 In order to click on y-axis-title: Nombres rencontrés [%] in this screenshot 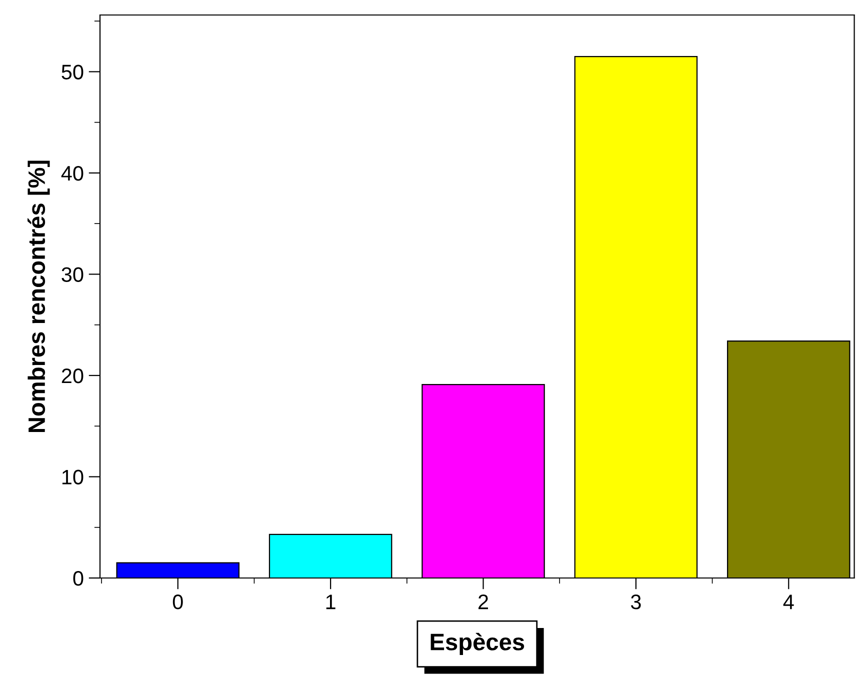, I will do `click(39, 296)`.